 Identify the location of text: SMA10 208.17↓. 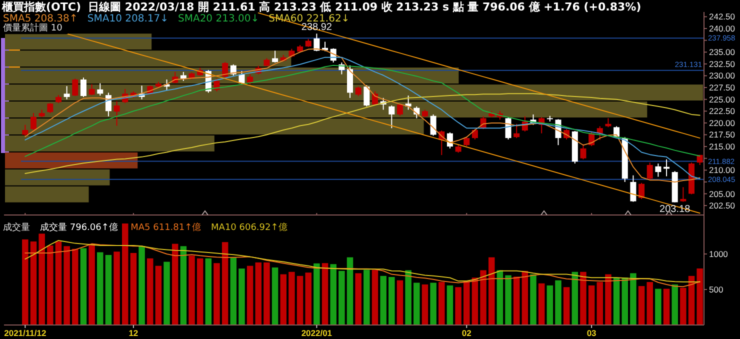
(127, 19).